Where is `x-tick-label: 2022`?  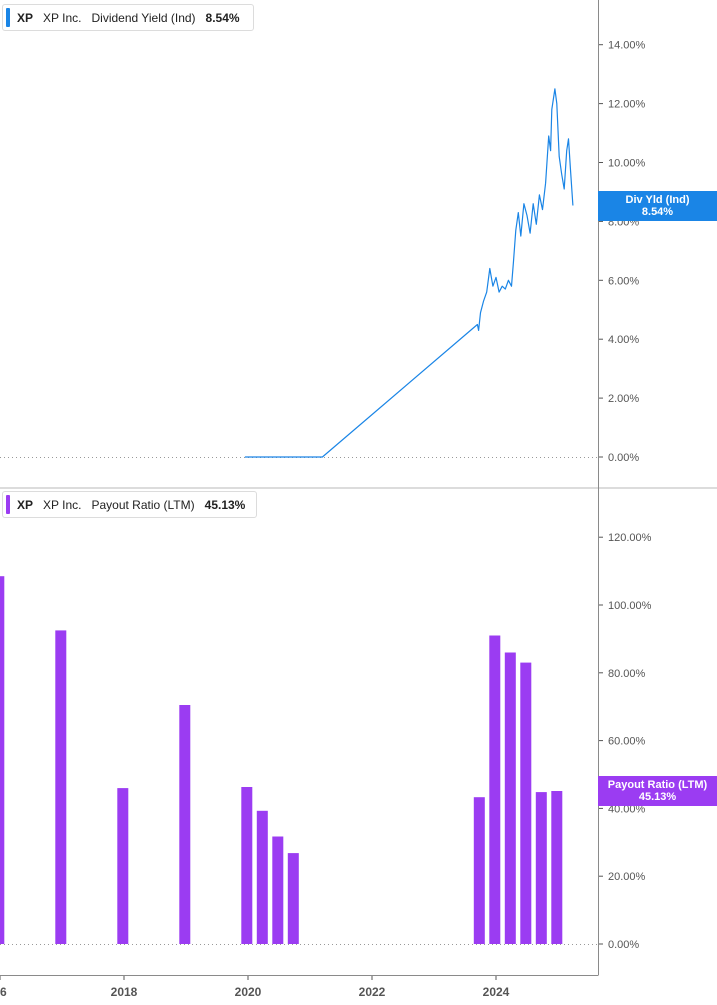 x-tick-label: 2022 is located at coordinates (372, 992).